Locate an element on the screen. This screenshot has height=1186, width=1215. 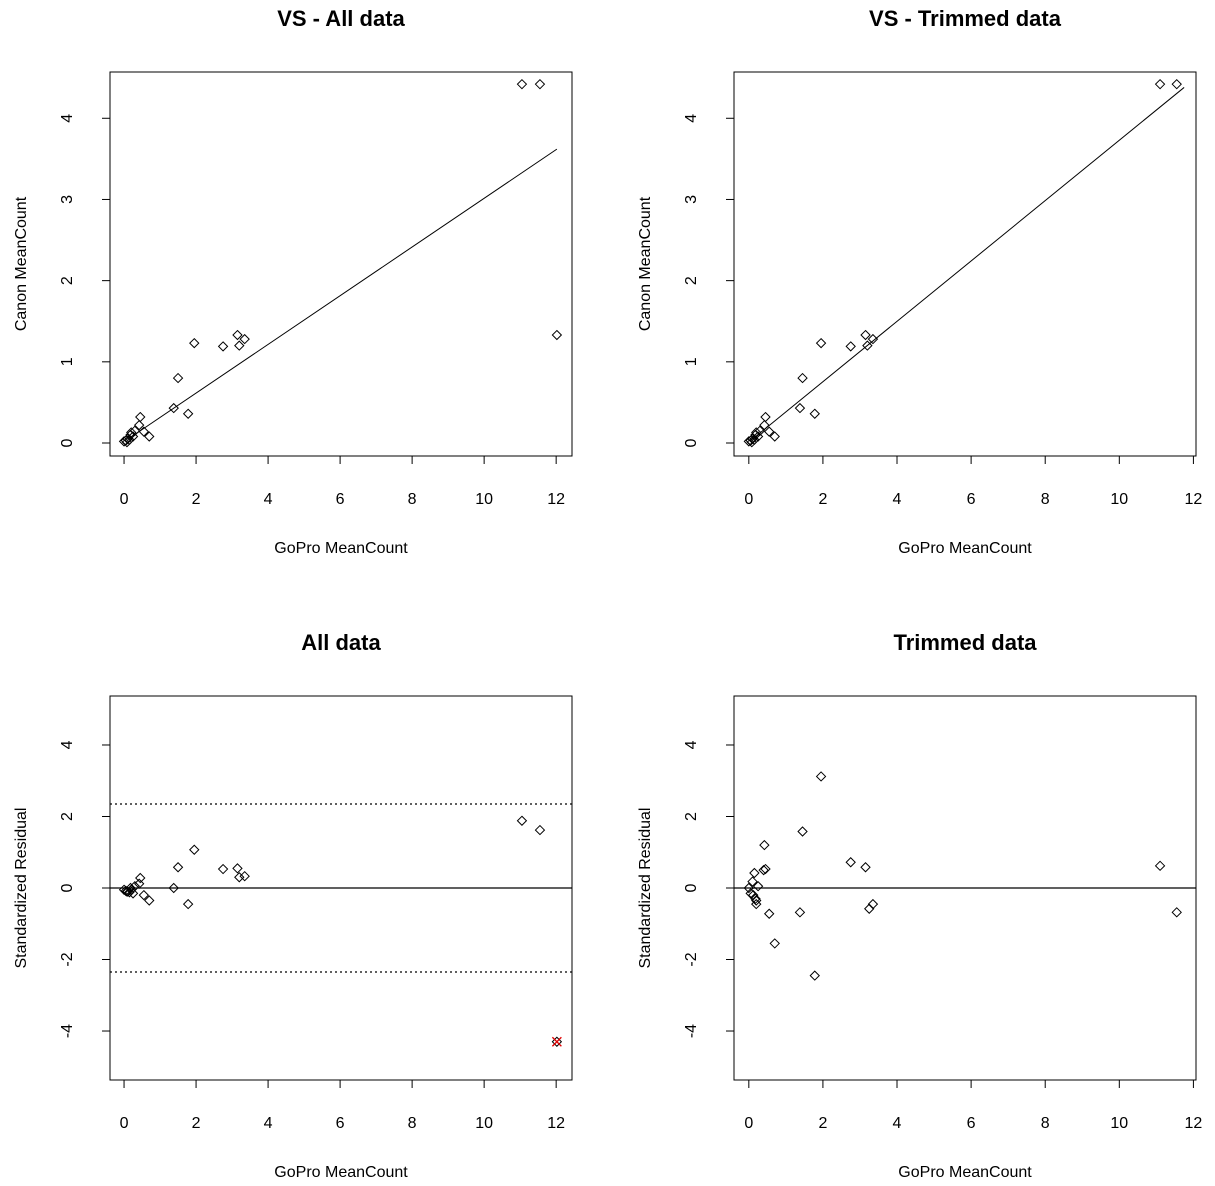
y-axis-label: Standardized Residual is located at coordinates (645, 888).